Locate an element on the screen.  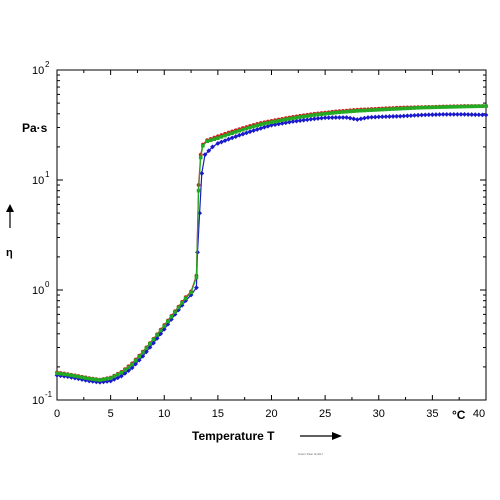
x-tick-label: 20 is located at coordinates (271, 414).